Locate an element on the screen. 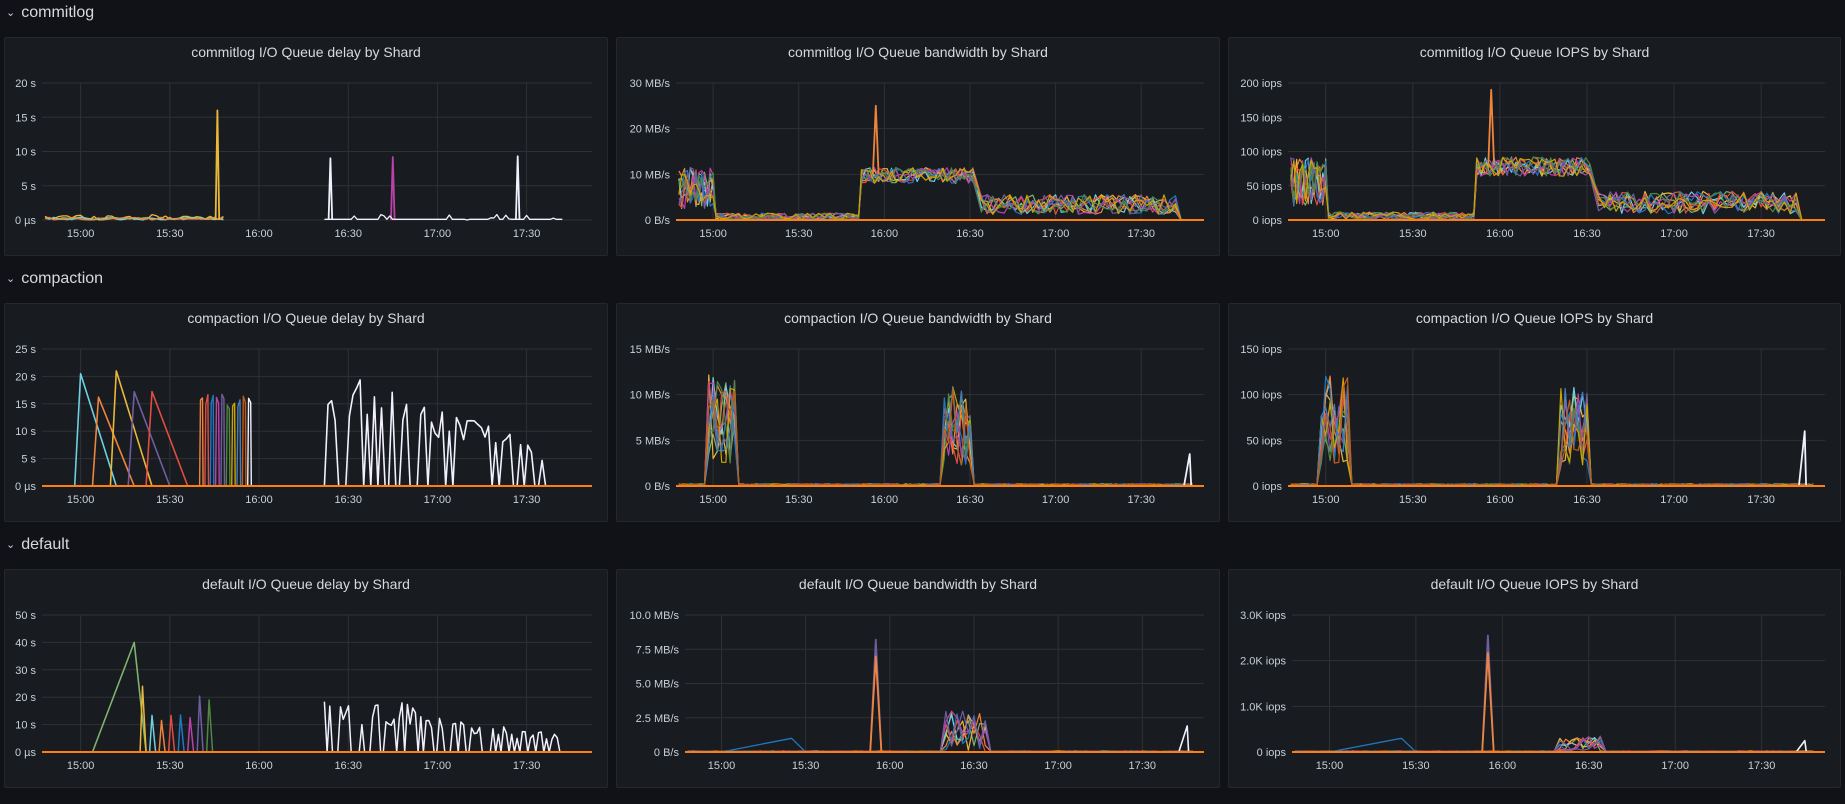 Image resolution: width=1845 pixels, height=804 pixels. y-tick-label: 7.5 MB/s is located at coordinates (658, 650).